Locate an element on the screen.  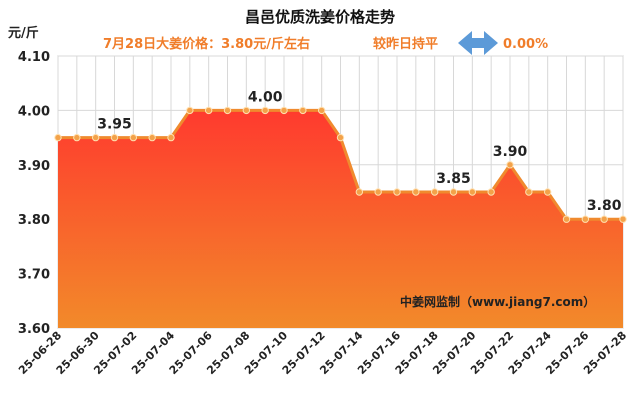
watermark: 中姜网监制（www.jiang7.com） is located at coordinates (497, 301).